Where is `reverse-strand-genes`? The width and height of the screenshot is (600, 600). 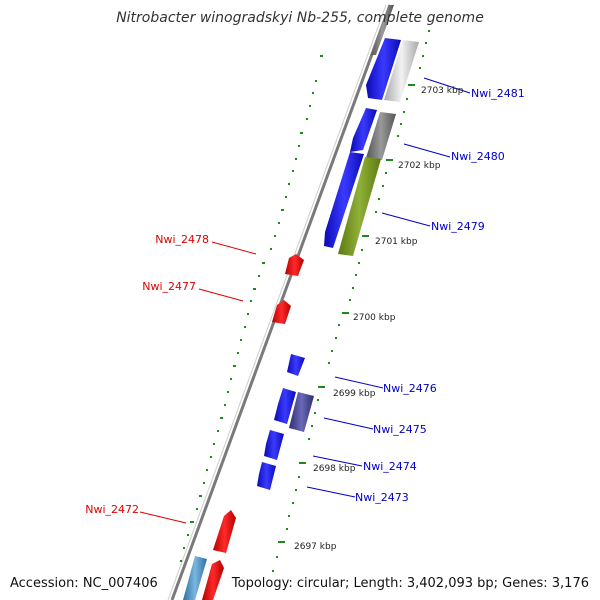
reverse-strand-genes is located at coordinates (253, 427).